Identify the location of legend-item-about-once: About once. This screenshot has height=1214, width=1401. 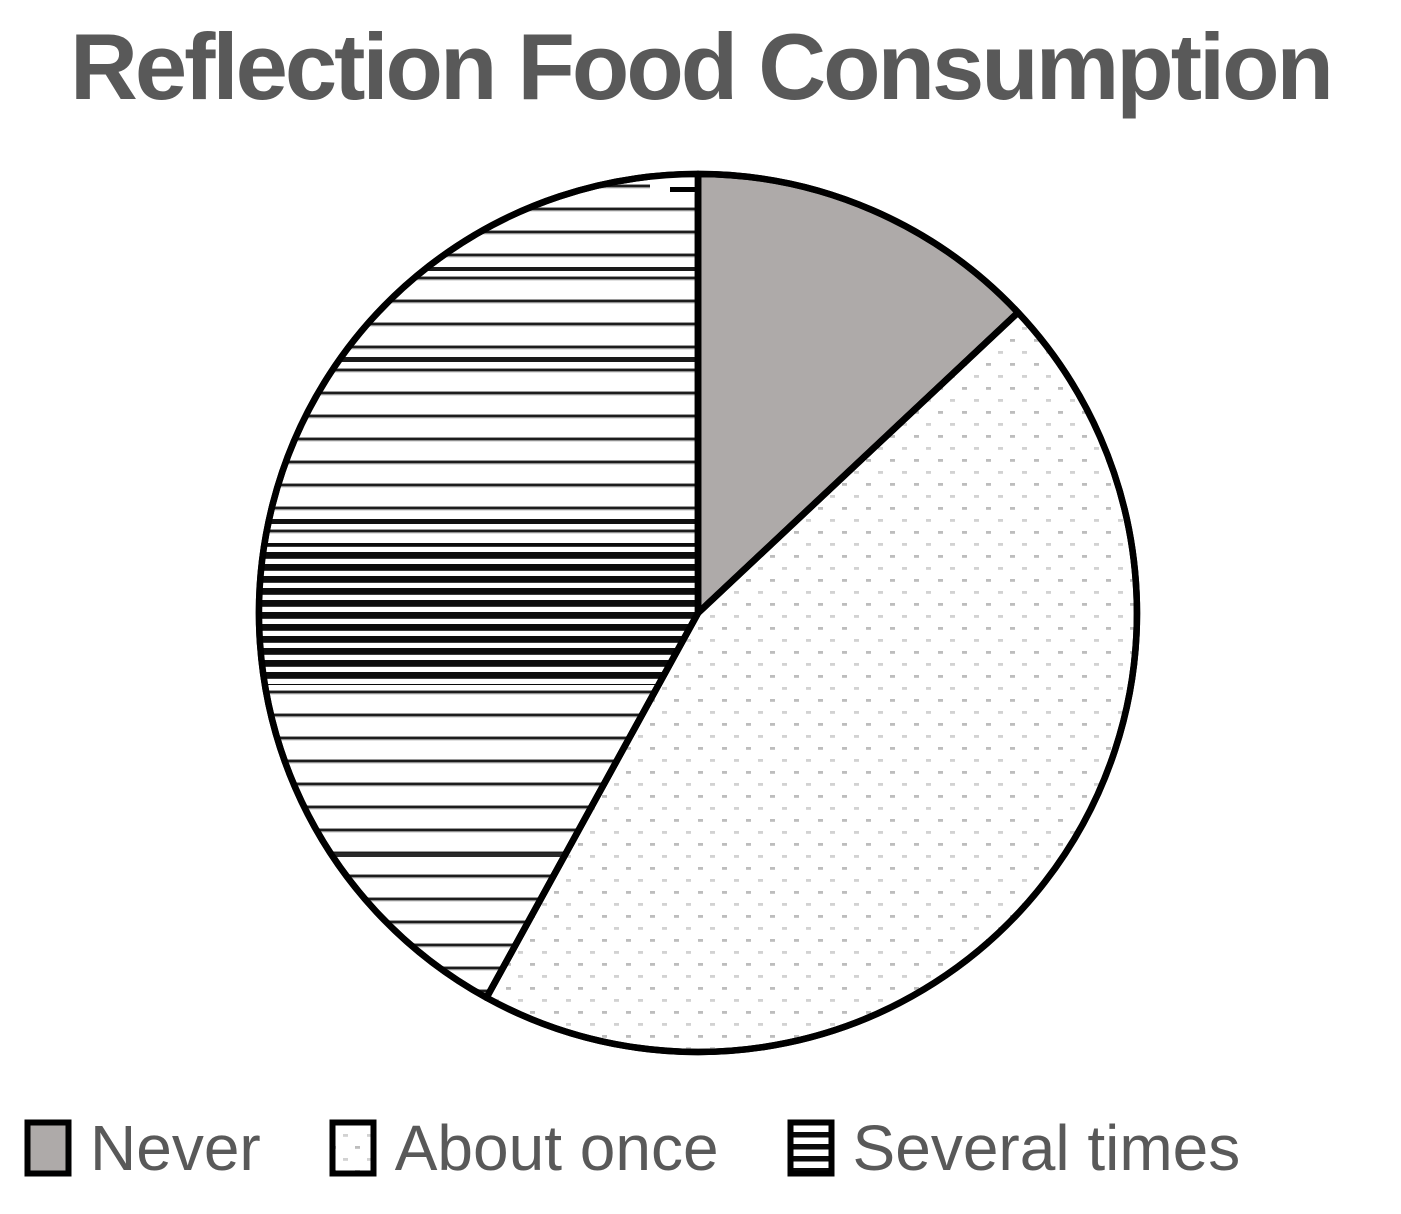
(524, 1148).